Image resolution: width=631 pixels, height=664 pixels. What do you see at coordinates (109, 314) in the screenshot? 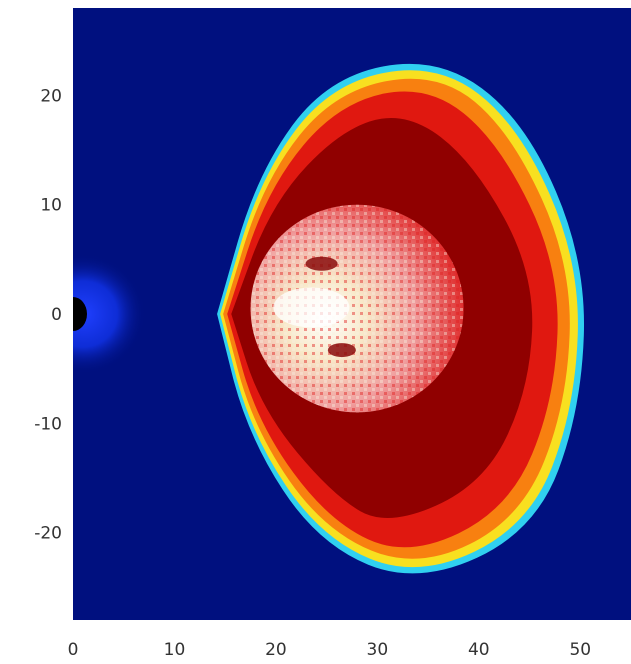
I see `planet-halo` at bounding box center [109, 314].